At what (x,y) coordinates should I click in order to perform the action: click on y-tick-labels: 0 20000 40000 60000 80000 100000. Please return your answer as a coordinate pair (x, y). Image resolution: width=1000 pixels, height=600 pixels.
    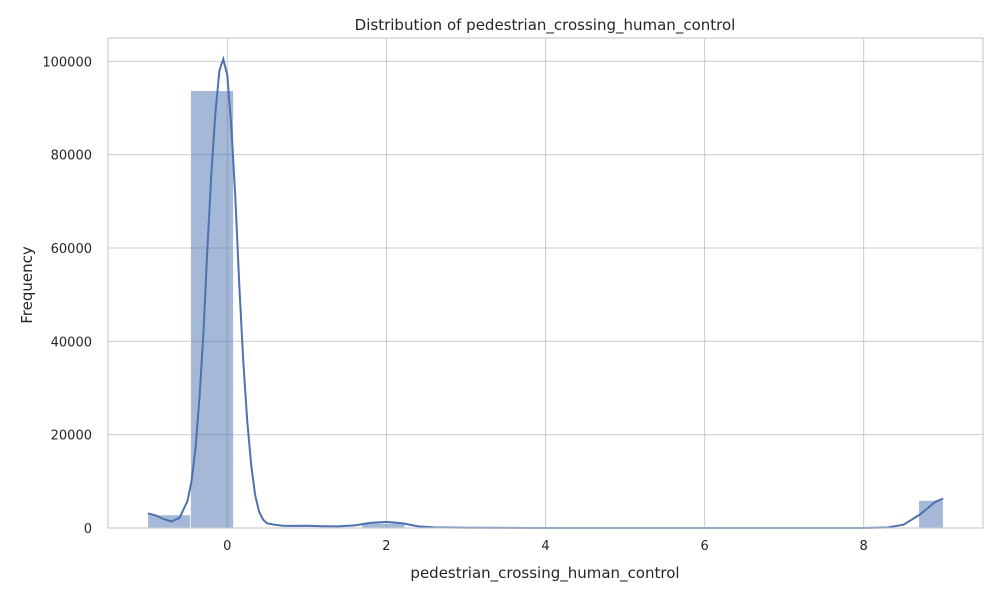
    Looking at the image, I should click on (67, 296).